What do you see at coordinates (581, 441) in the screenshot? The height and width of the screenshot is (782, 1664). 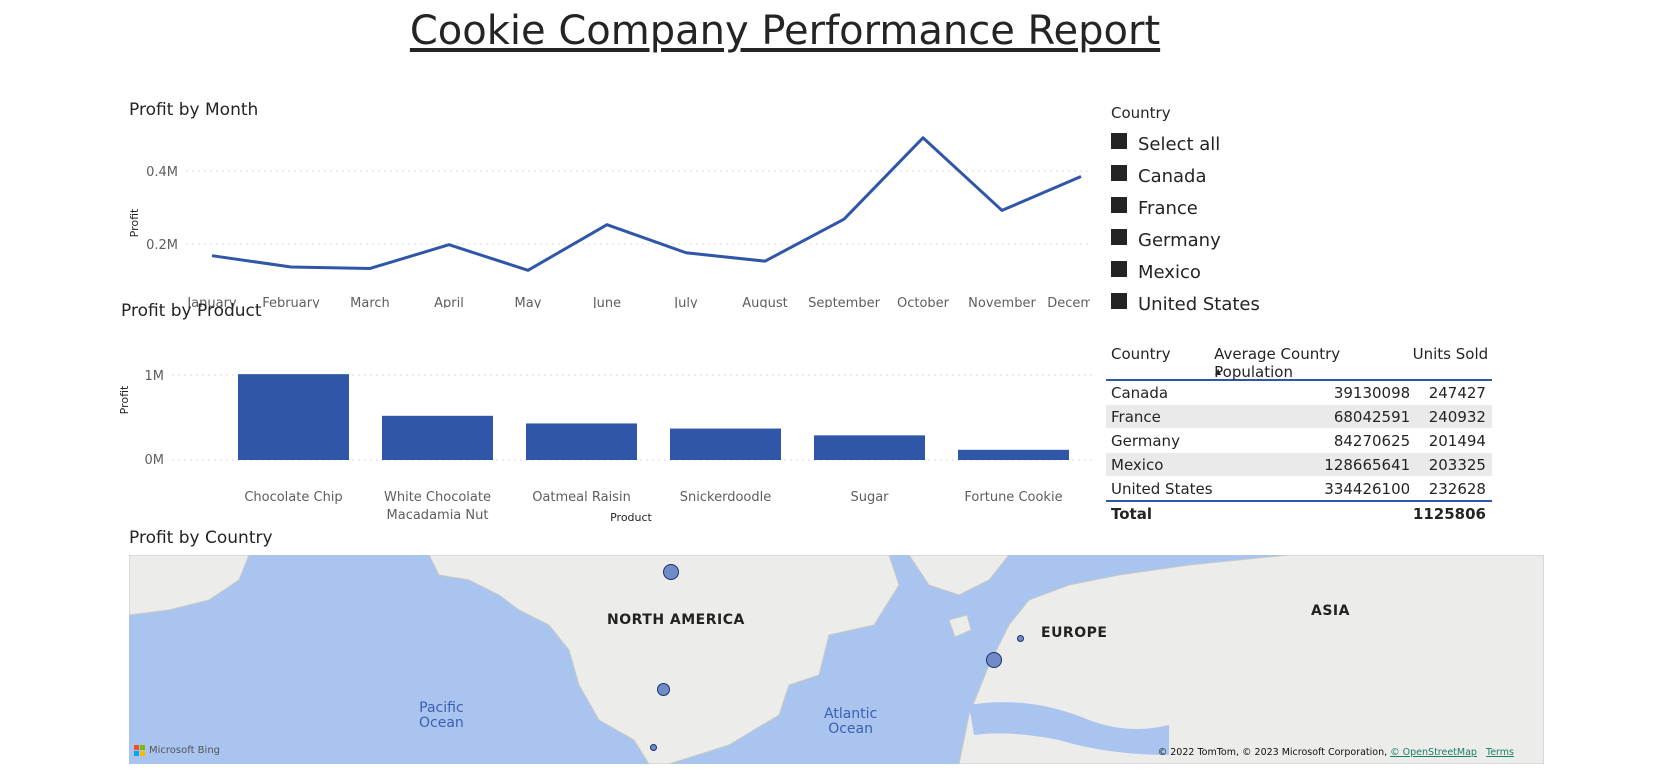 I see `bar-oatmeal-raisin` at bounding box center [581, 441].